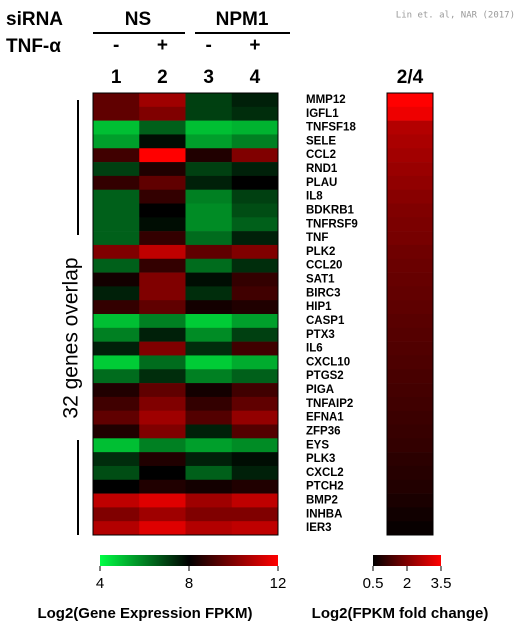 The width and height of the screenshot is (525, 632). What do you see at coordinates (325, 473) in the screenshot?
I see `row-label: CXCL2` at bounding box center [325, 473].